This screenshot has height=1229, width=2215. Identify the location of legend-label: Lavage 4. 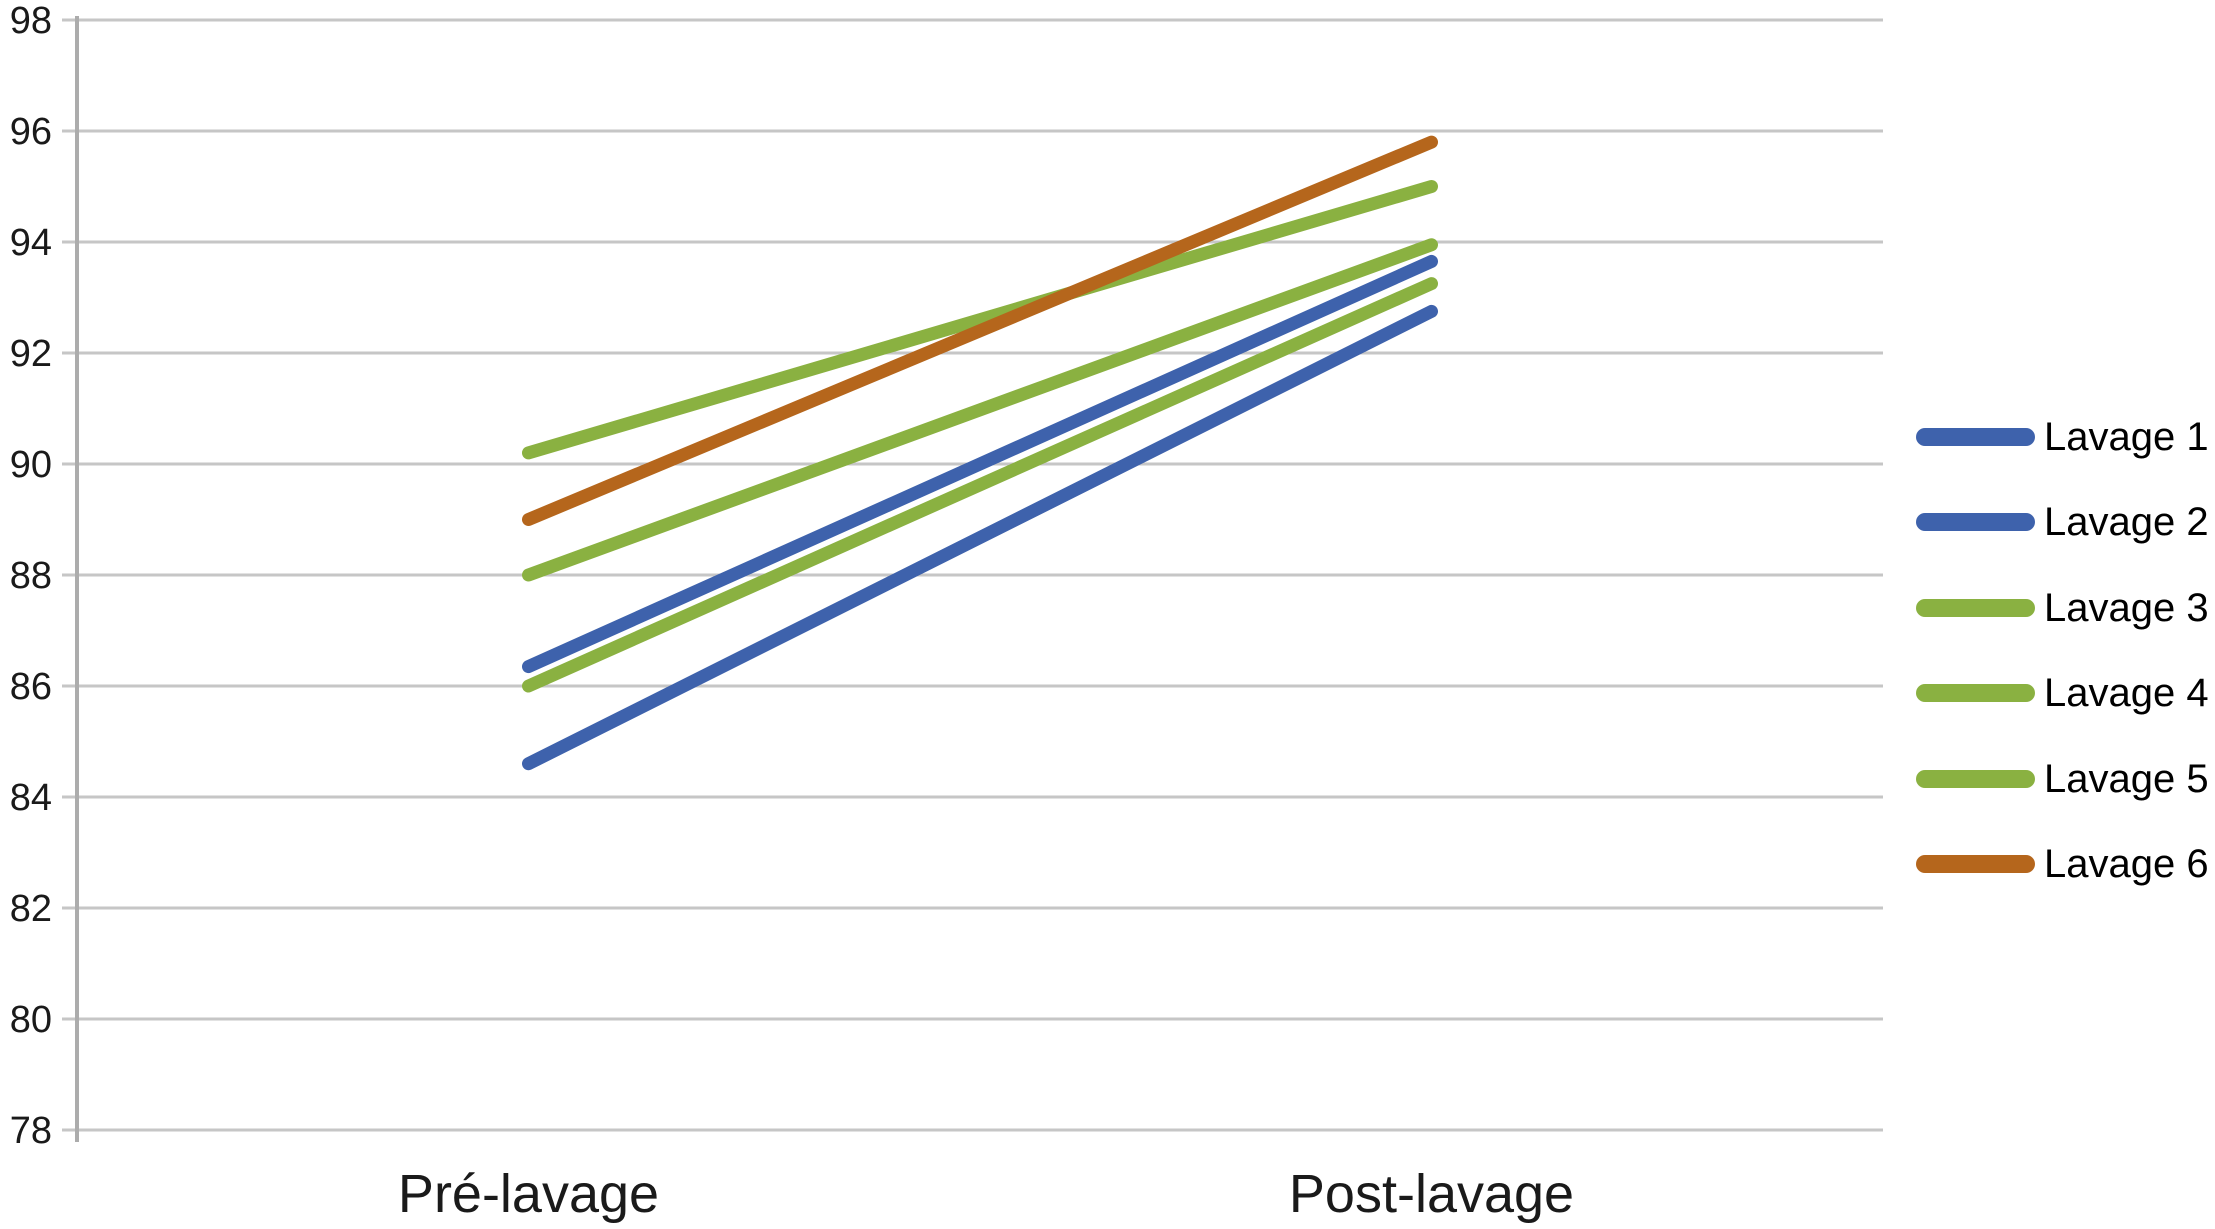
(2126, 693).